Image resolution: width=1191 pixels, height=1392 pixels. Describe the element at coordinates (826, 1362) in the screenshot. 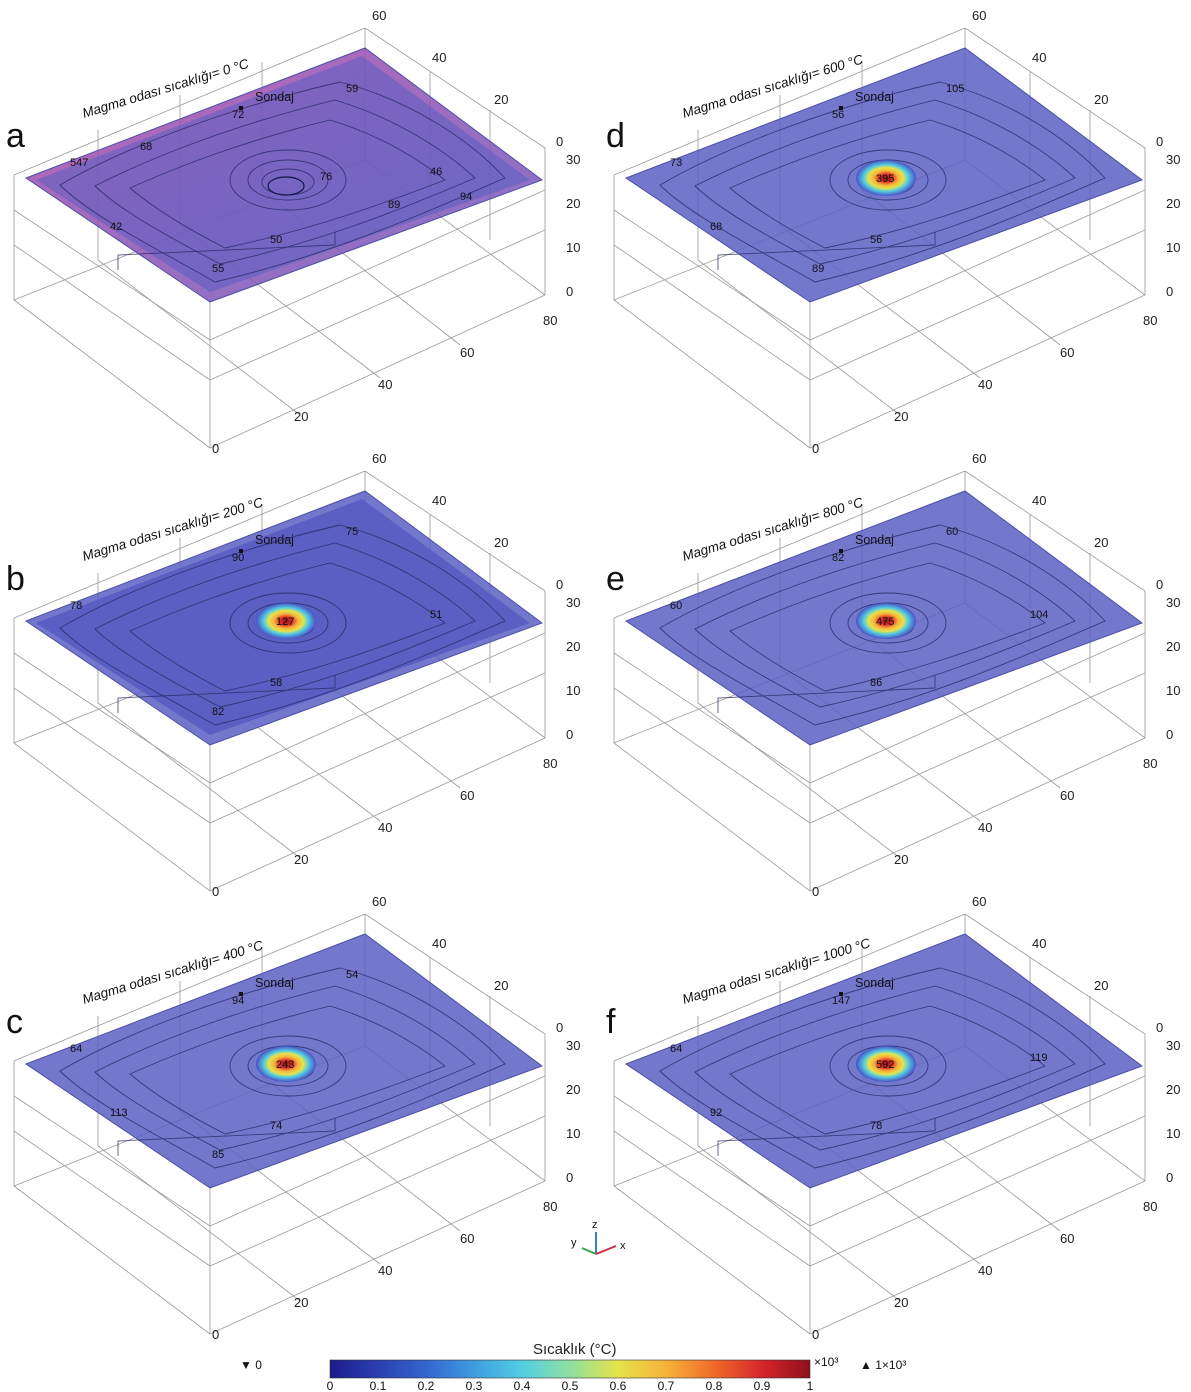

I see `colorbar-multiplier: ×10³` at that location.